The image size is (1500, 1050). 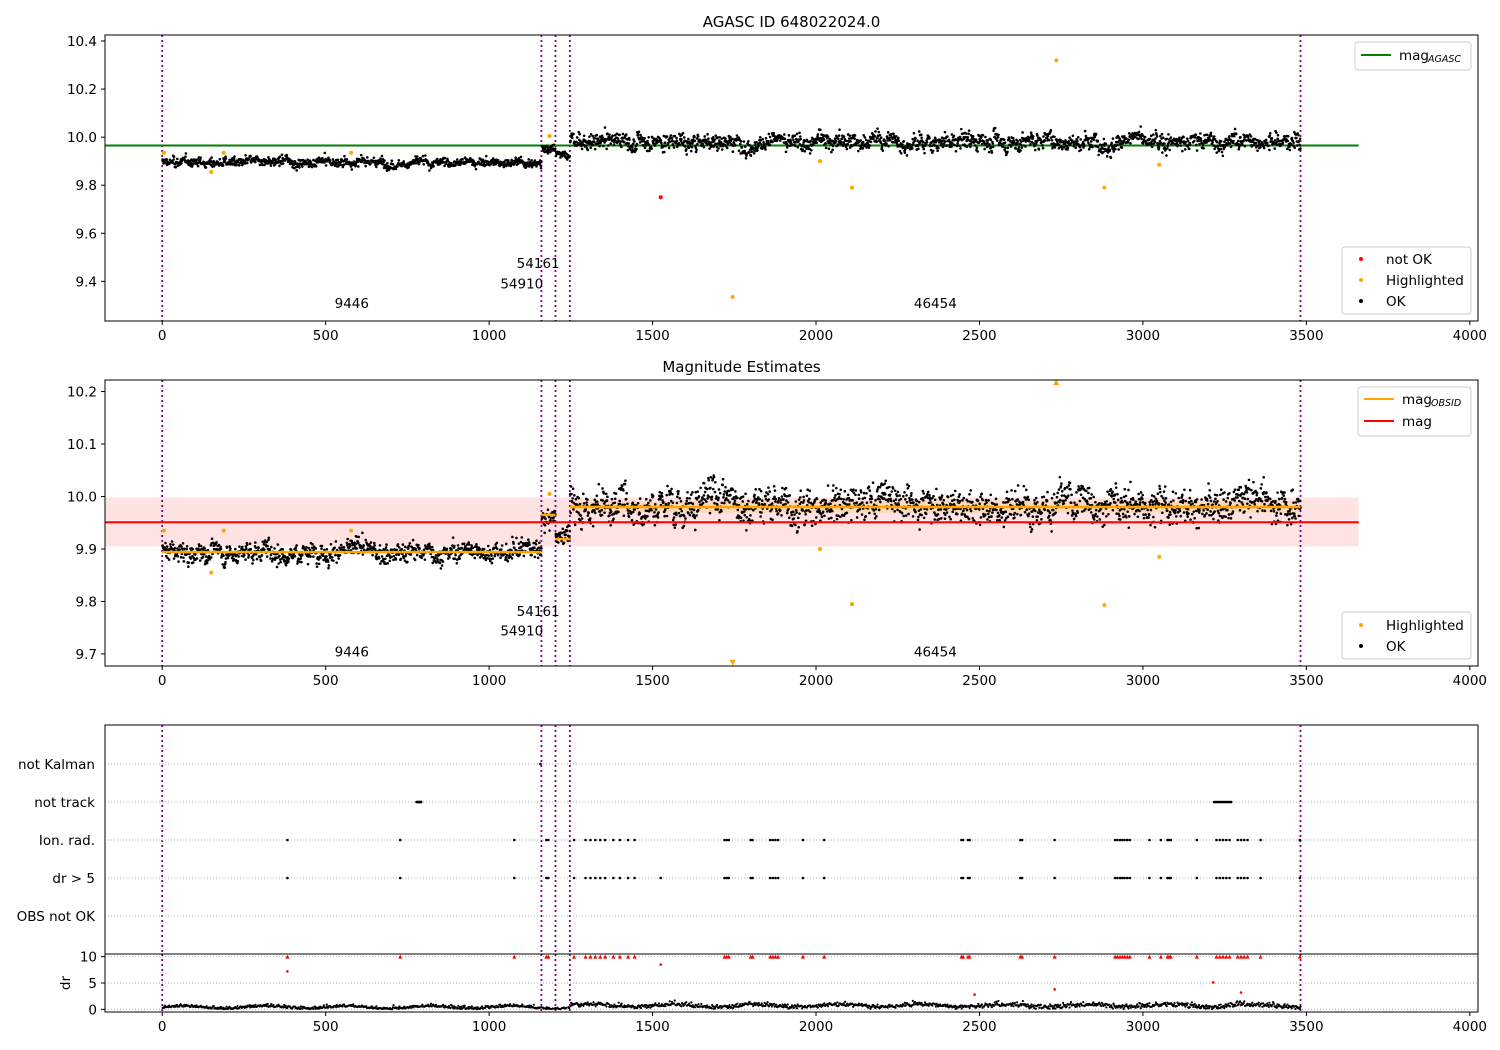 What do you see at coordinates (326, 336) in the screenshot?
I see `x-tick-label: 500` at bounding box center [326, 336].